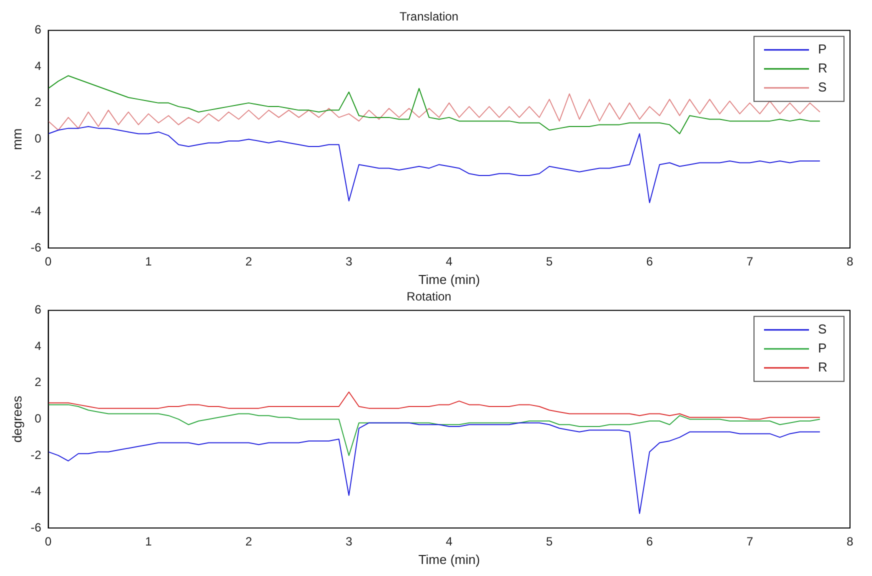 The height and width of the screenshot is (576, 872). I want to click on chart-title: Rotation, so click(429, 297).